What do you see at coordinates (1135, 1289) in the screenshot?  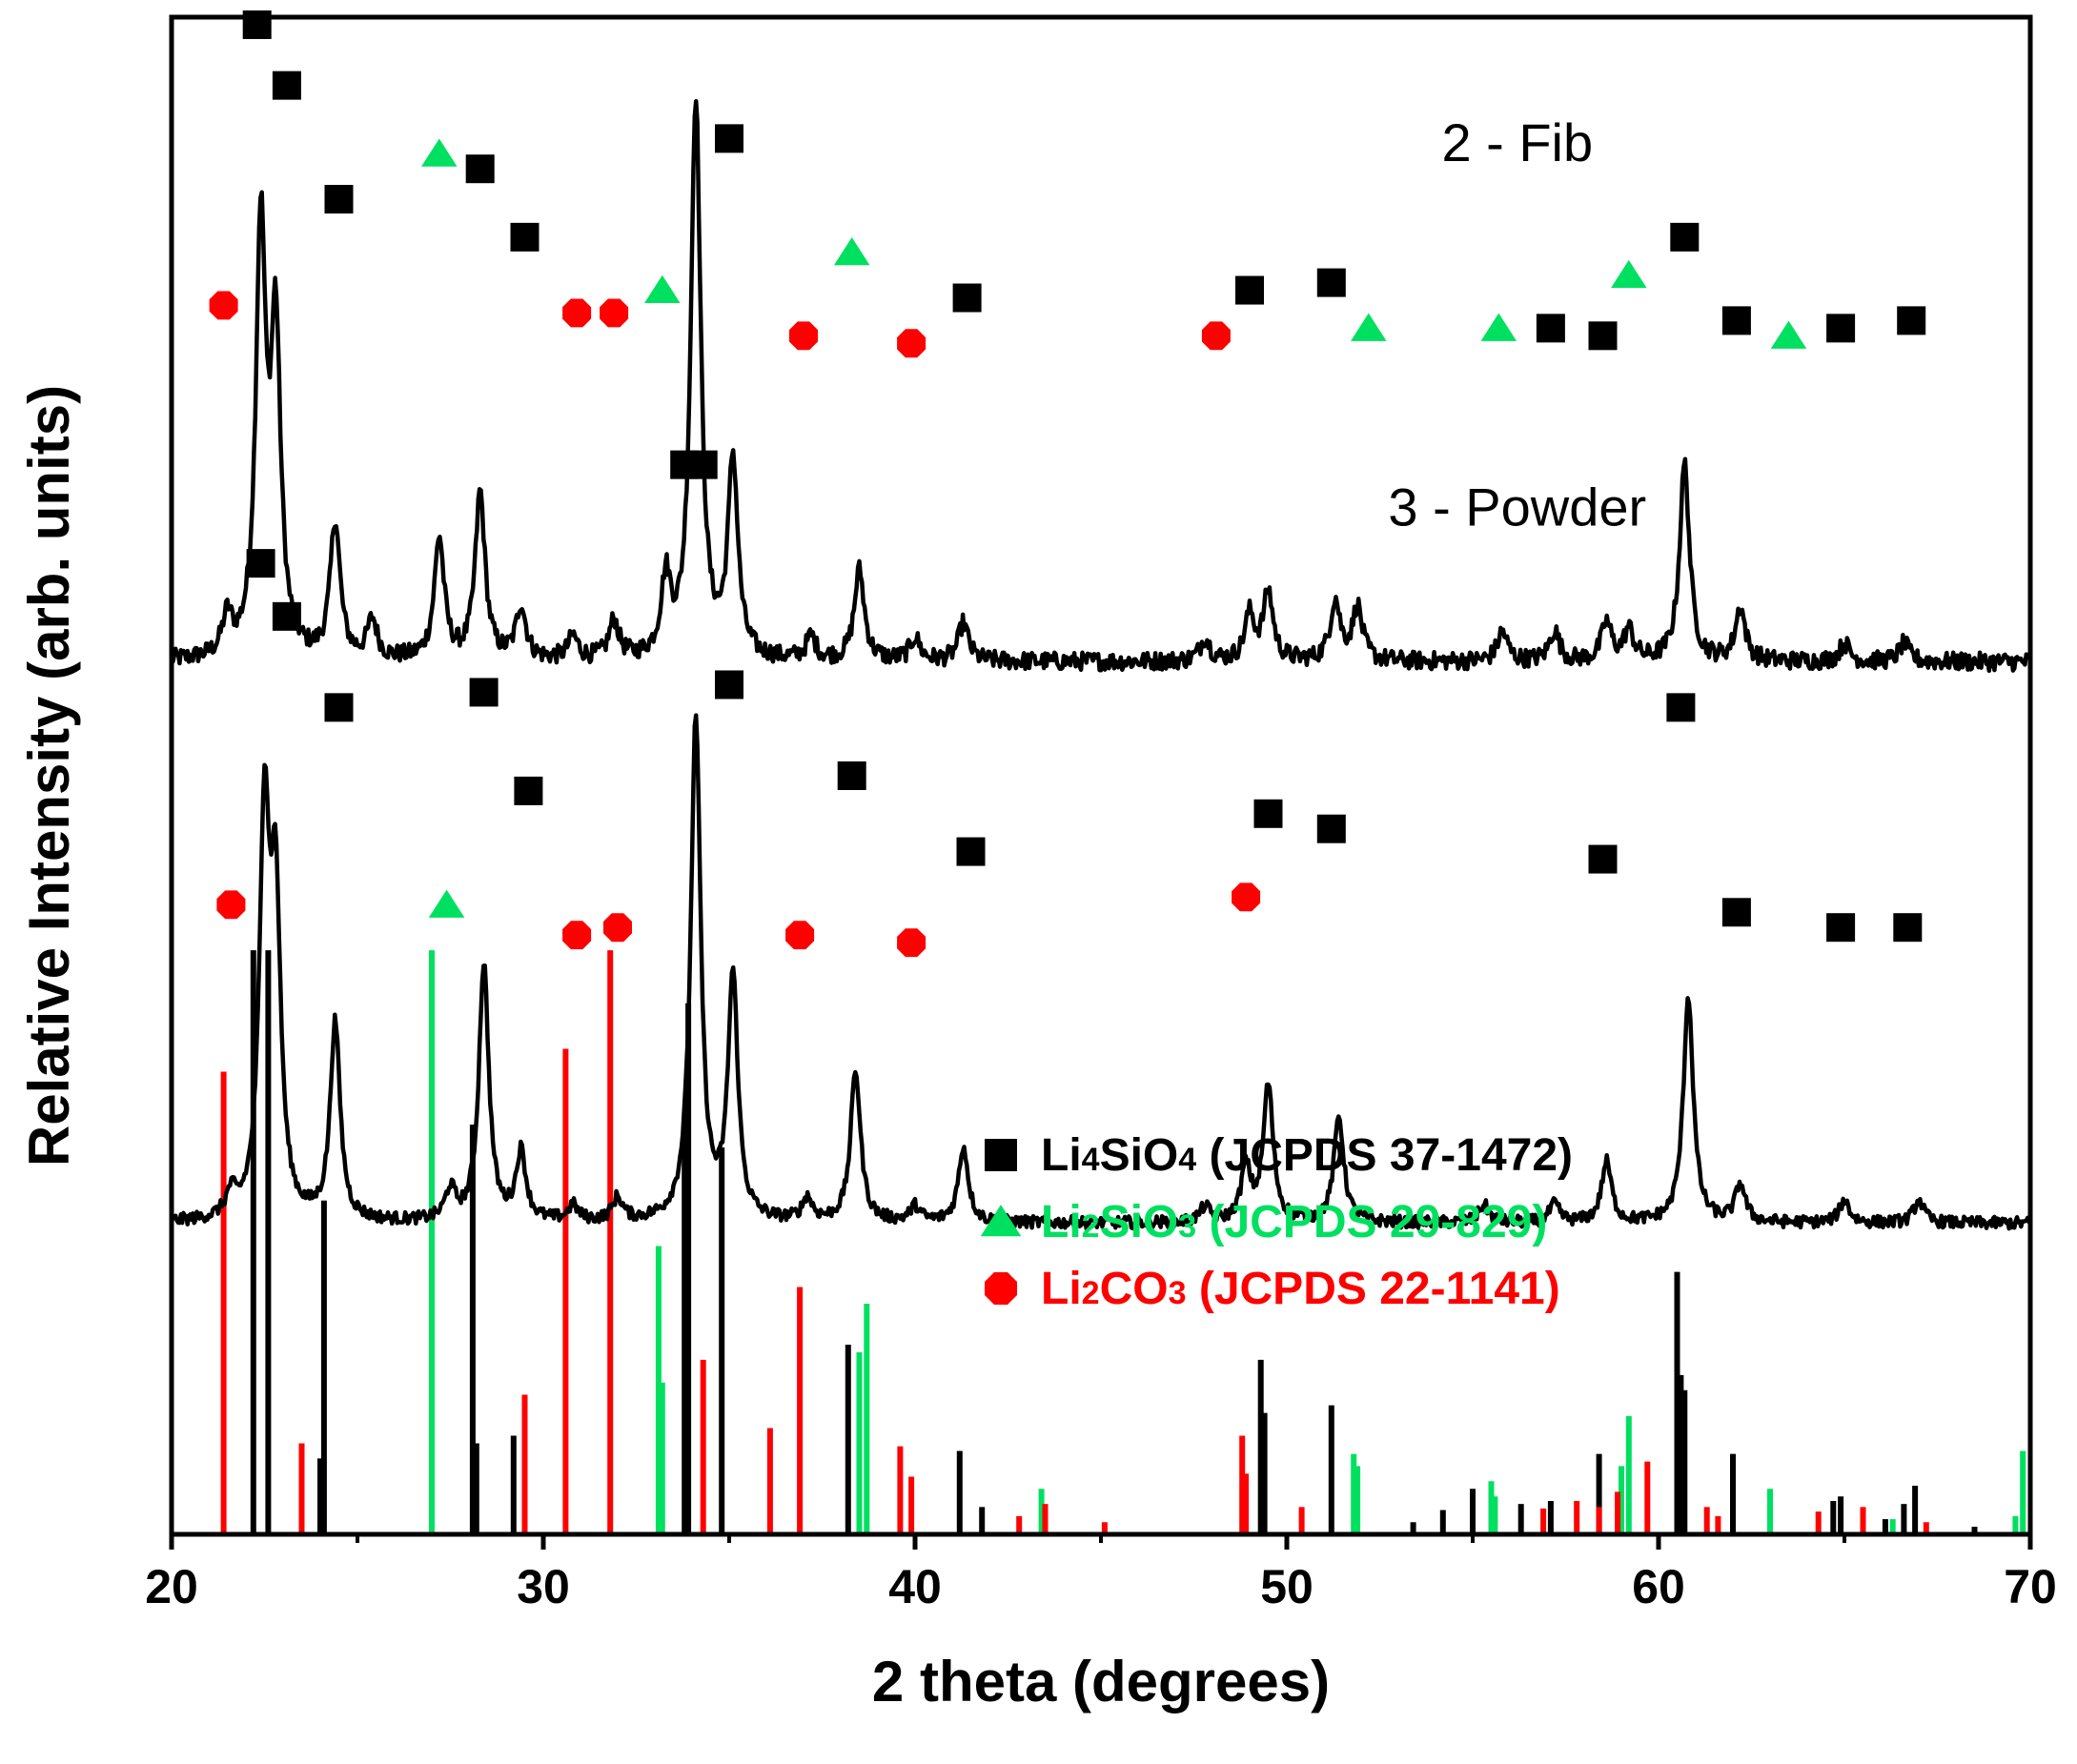 I see `legend-formula-part: CO` at bounding box center [1135, 1289].